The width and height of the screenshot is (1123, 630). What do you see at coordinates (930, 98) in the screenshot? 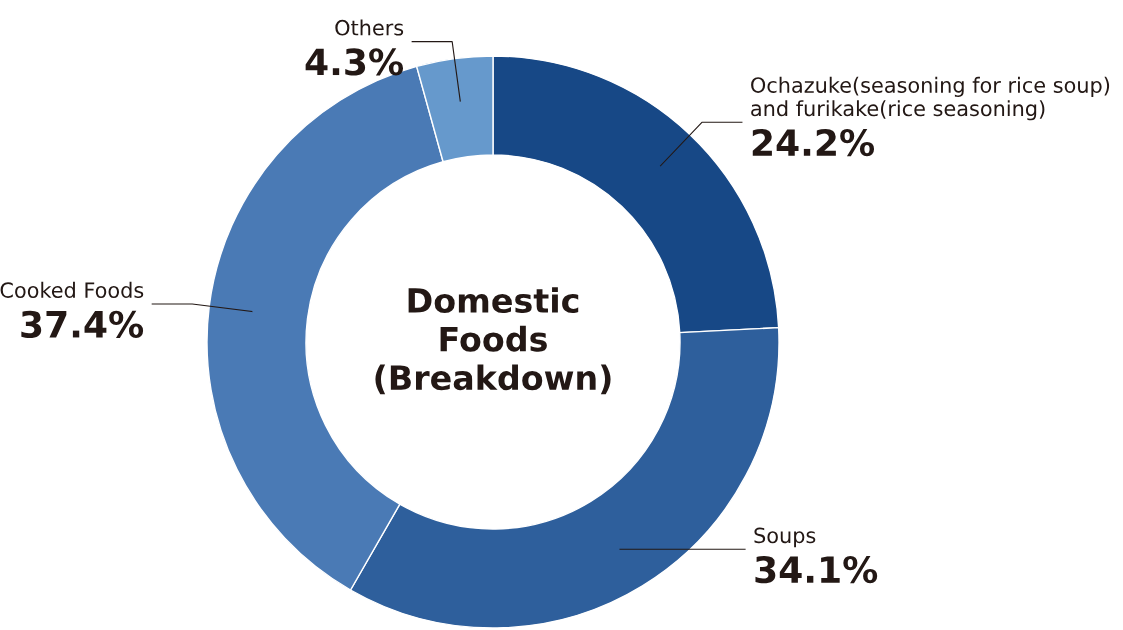
I see `slice-label: Ochazuke(seasoning for rice soup) and furikake(rice seasoning)` at bounding box center [930, 98].